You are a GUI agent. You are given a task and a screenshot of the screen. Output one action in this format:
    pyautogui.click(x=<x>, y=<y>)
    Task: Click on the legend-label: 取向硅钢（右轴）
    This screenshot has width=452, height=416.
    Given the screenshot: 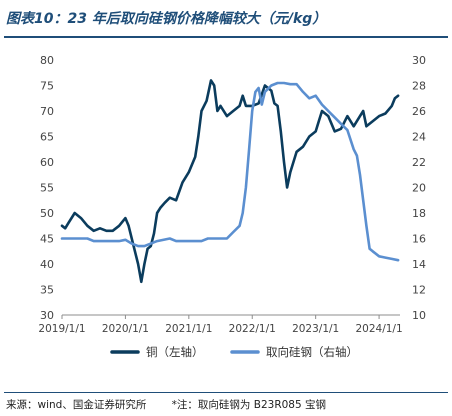 What is the action you would take?
    pyautogui.click(x=312, y=352)
    